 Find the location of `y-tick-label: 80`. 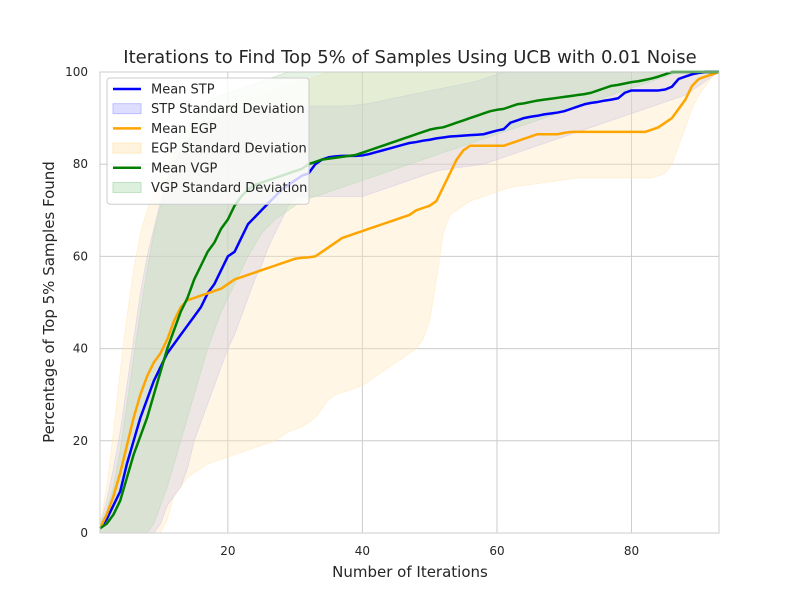

y-tick-label: 80 is located at coordinates (80, 164).